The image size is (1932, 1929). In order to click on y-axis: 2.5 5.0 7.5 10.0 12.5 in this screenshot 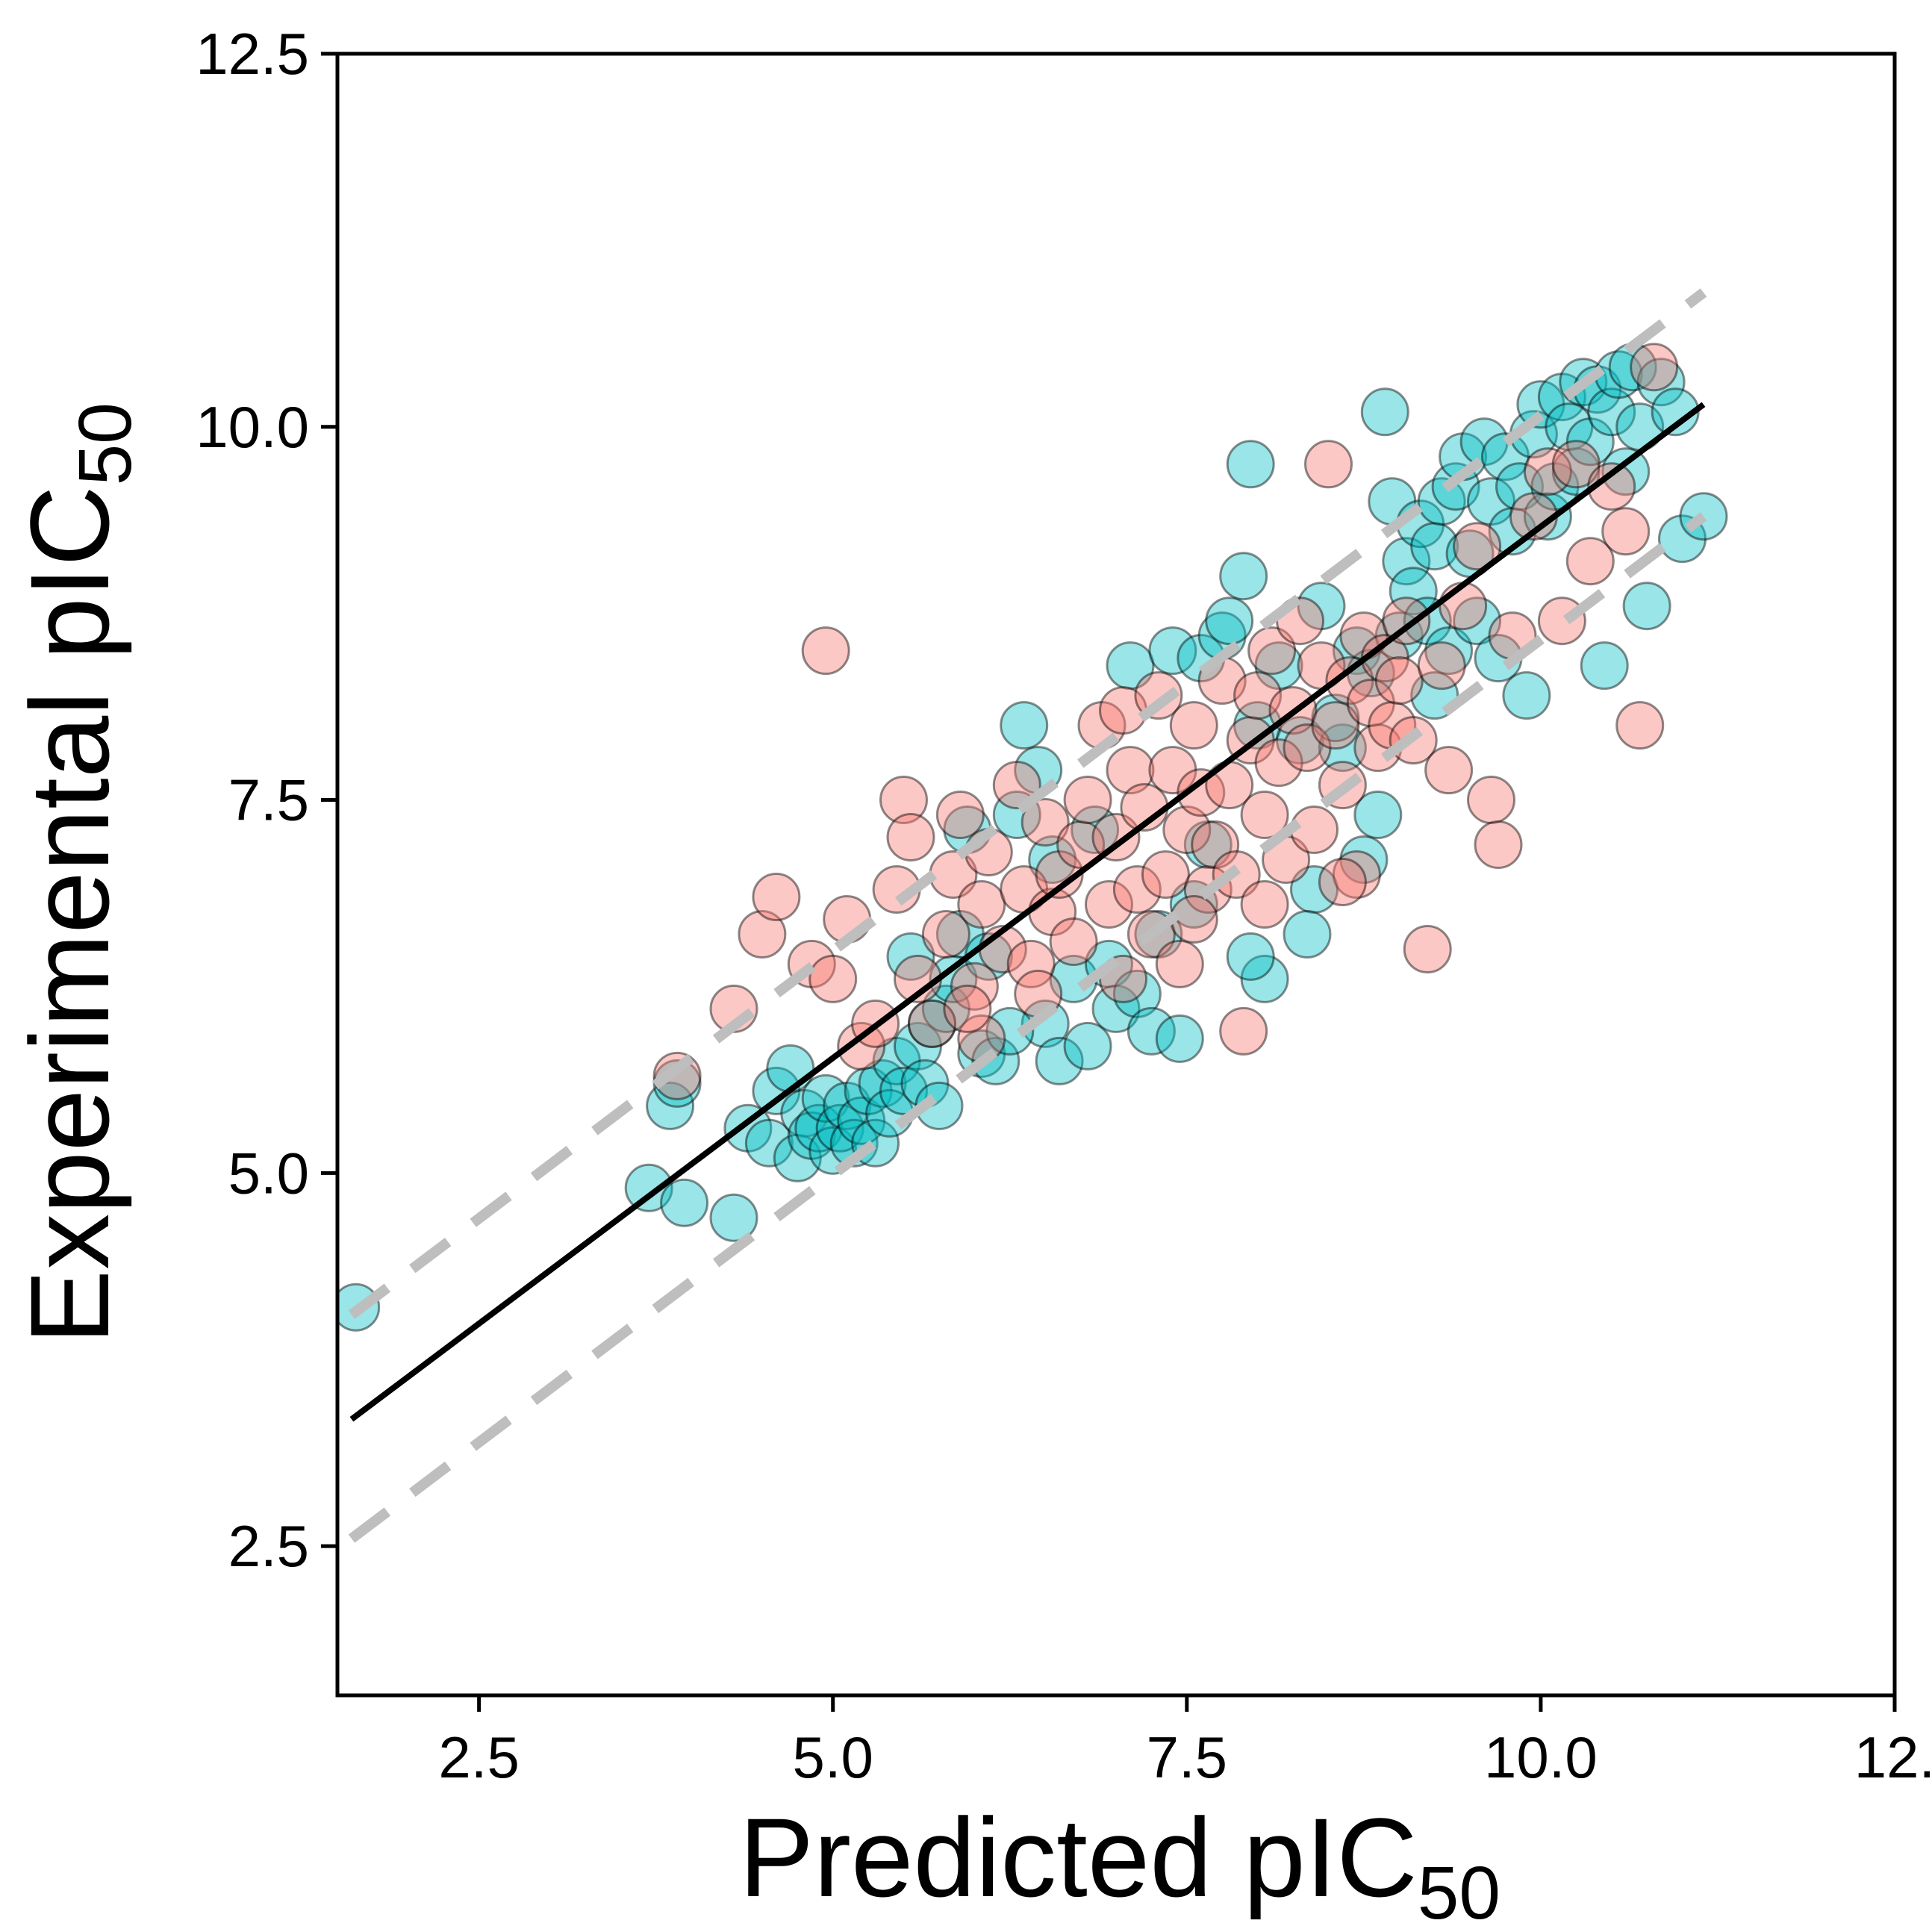, I will do `click(267, 800)`.